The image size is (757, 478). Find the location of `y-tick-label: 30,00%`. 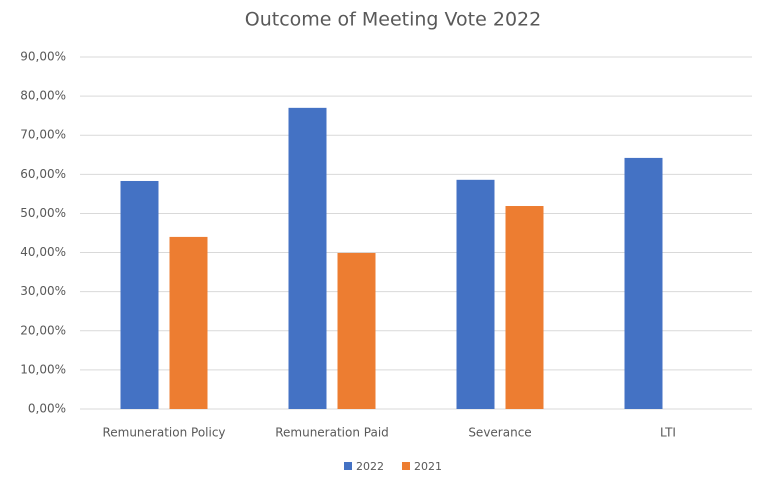

y-tick-label: 30,00% is located at coordinates (43, 291).